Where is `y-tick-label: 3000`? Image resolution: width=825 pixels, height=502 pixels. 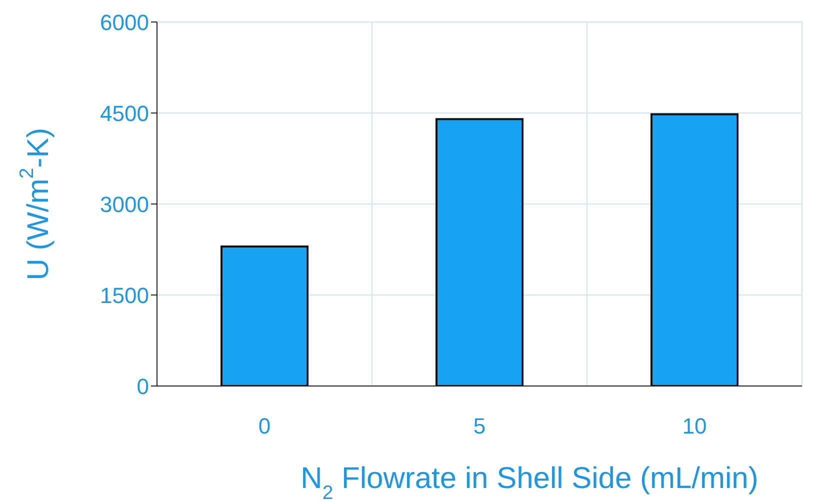
y-tick-label: 3000 is located at coordinates (124, 204).